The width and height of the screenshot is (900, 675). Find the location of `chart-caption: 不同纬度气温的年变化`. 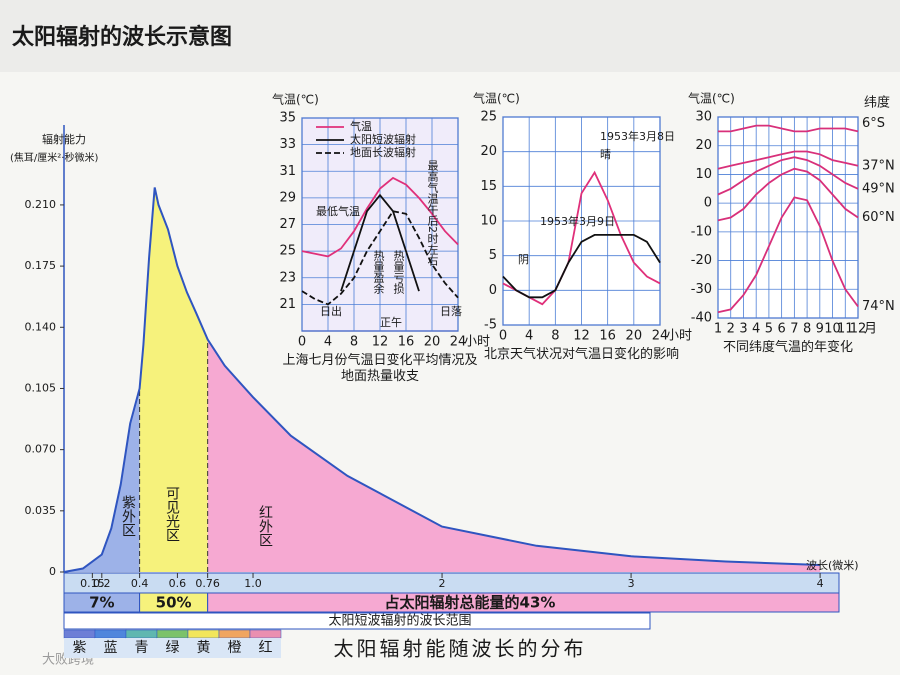

chart-caption: 不同纬度气温的年变化 is located at coordinates (787, 347).